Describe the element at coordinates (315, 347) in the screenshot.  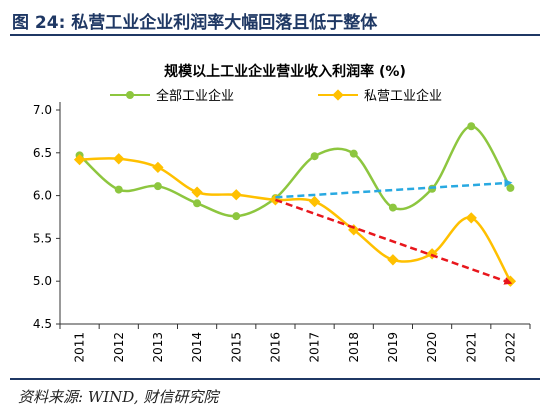
I see `x-tick-label: 2017` at that location.